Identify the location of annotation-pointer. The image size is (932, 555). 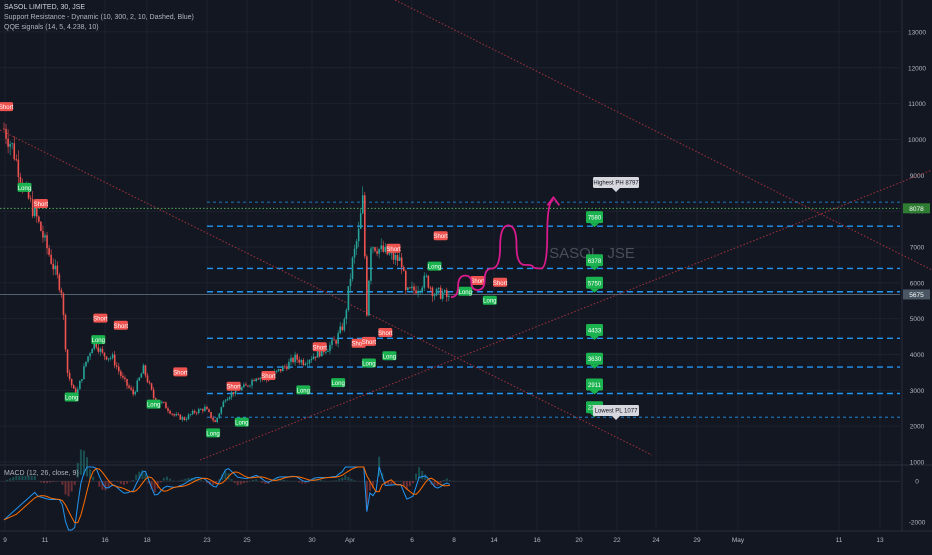
(616, 418).